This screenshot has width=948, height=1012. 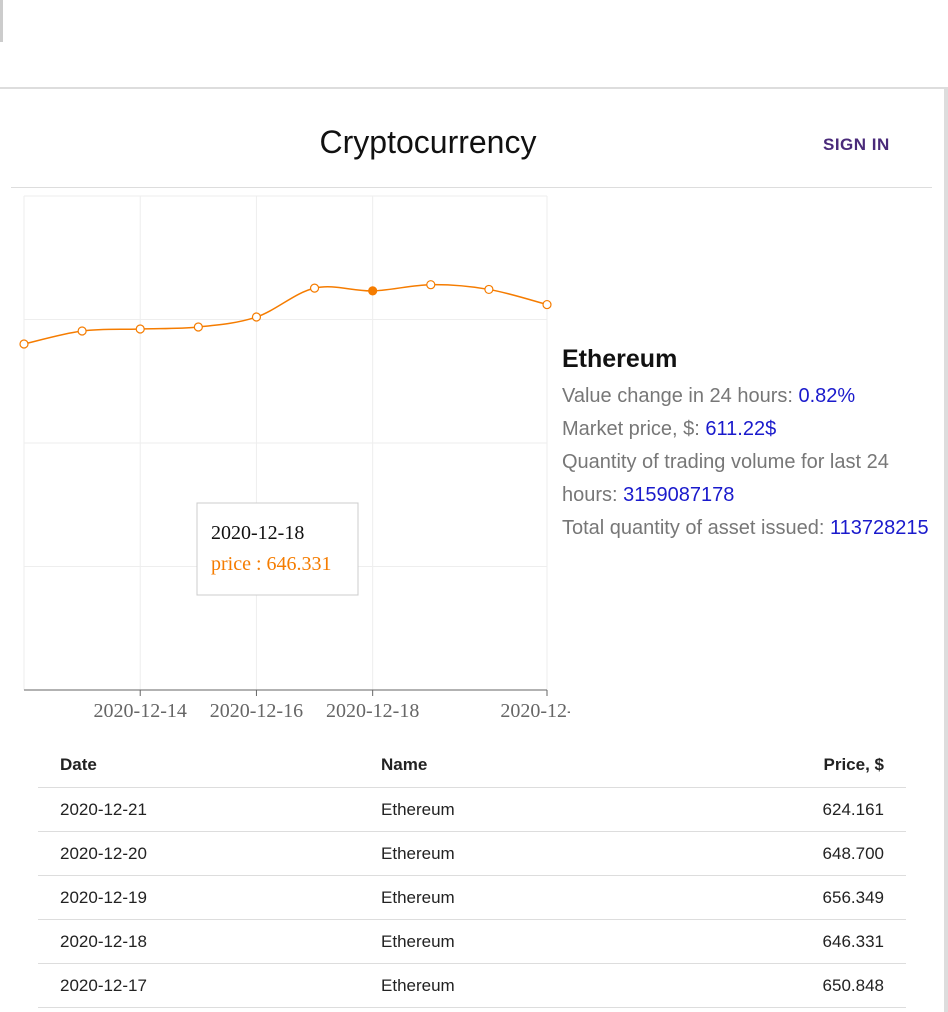 I want to click on table-cell: 624.161, so click(x=776, y=809).